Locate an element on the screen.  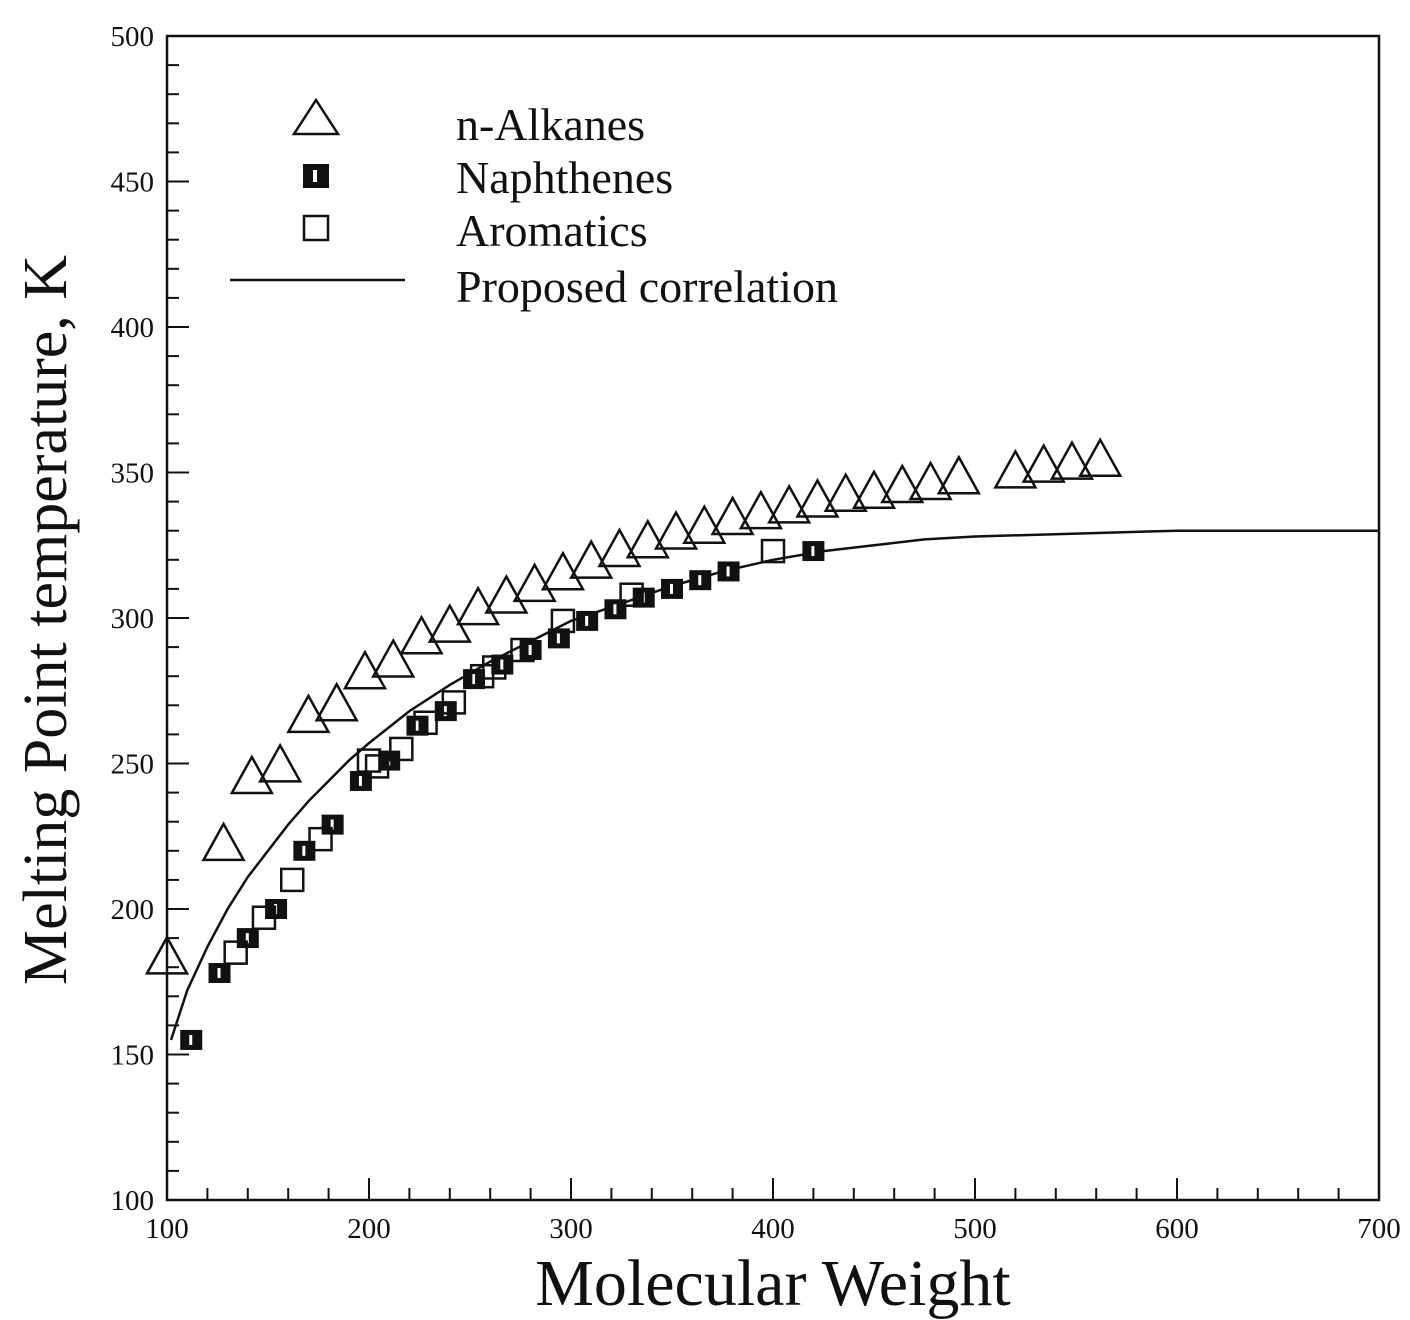
y-axis-tick-labels: 100 150 200 250 300 350 400 450 500 is located at coordinates (133, 619).